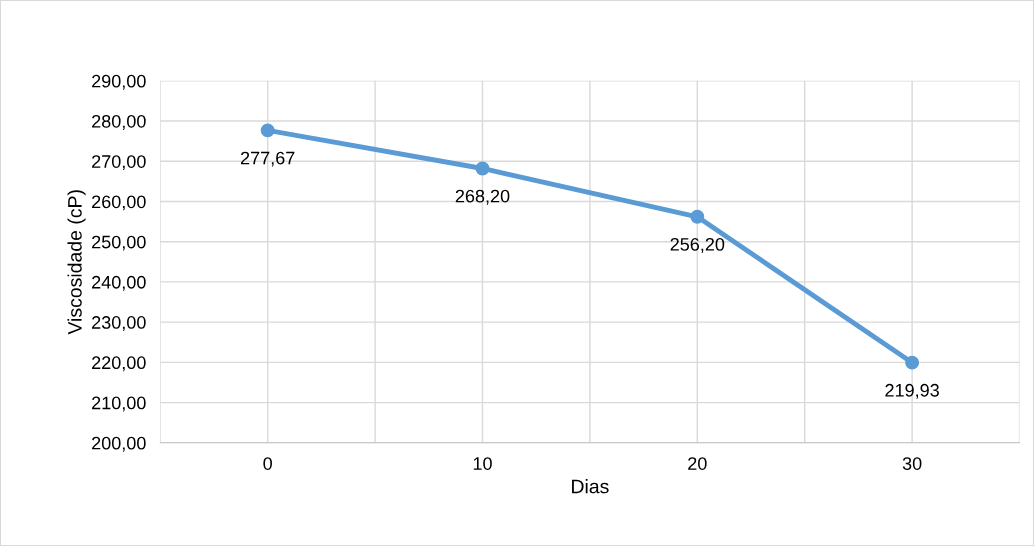 This screenshot has width=1034, height=546. I want to click on y-tick-label: 230,00, so click(119, 323).